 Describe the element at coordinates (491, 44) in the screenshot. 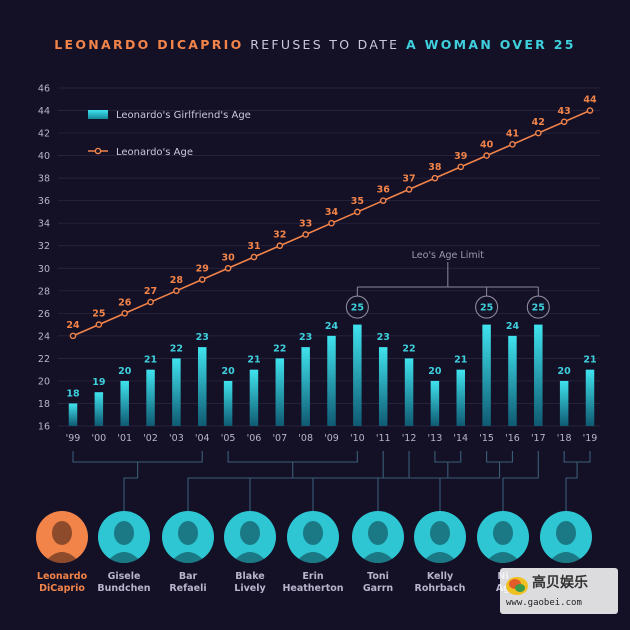

I see `title-part-age: A WOMAN OVER 25` at that location.